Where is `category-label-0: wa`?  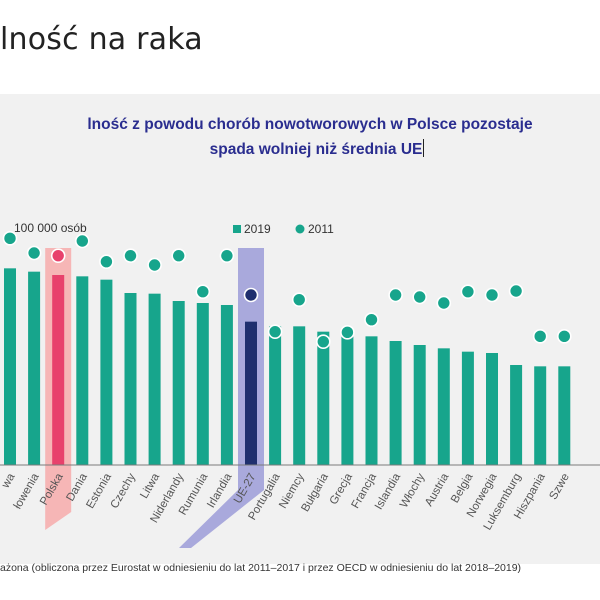
category-label-0: wa is located at coordinates (9, 481).